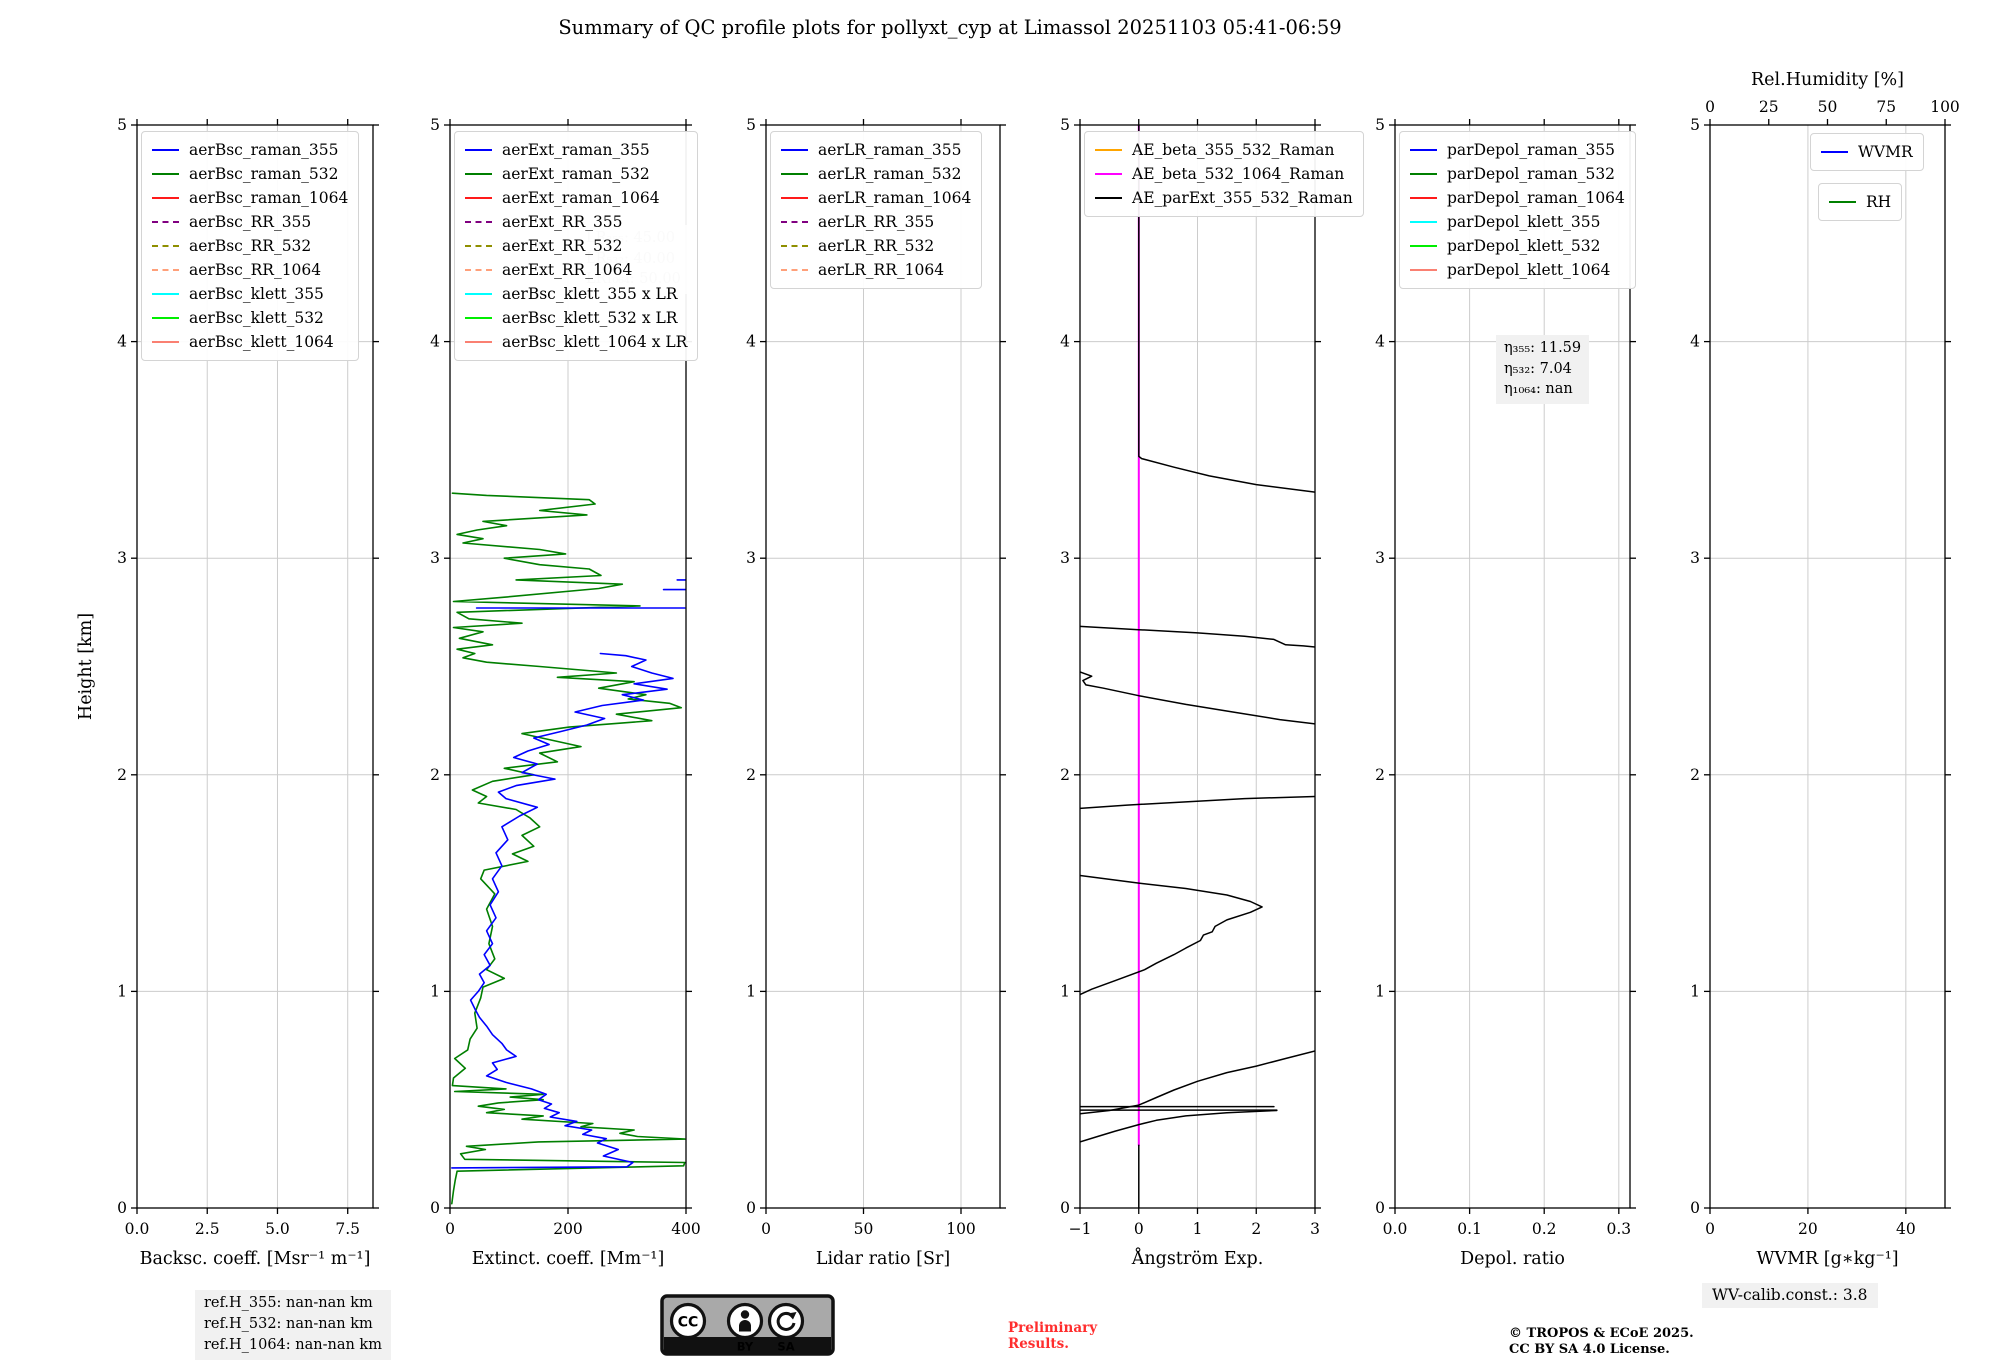 The image size is (2000, 1360). Describe the element at coordinates (875, 150) in the screenshot. I see `legend-item: aerLR_raman_355` at that location.